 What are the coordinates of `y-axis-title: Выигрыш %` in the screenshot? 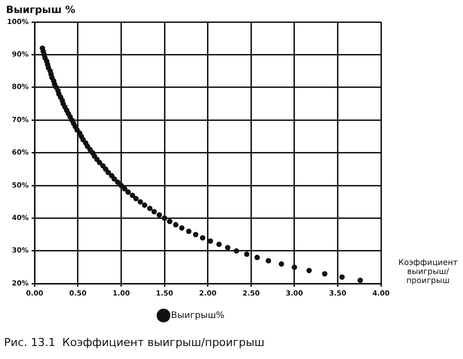 It's located at (41, 10).